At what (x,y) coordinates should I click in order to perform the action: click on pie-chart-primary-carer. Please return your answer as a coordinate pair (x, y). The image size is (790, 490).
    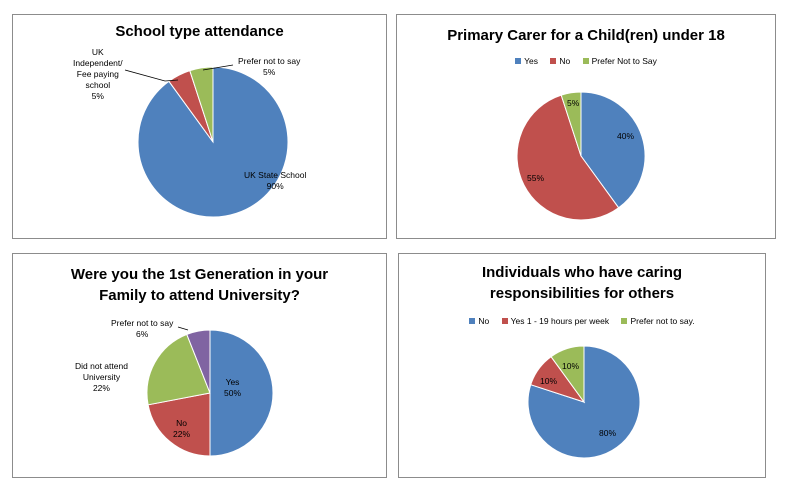
    Looking at the image, I should click on (581, 156).